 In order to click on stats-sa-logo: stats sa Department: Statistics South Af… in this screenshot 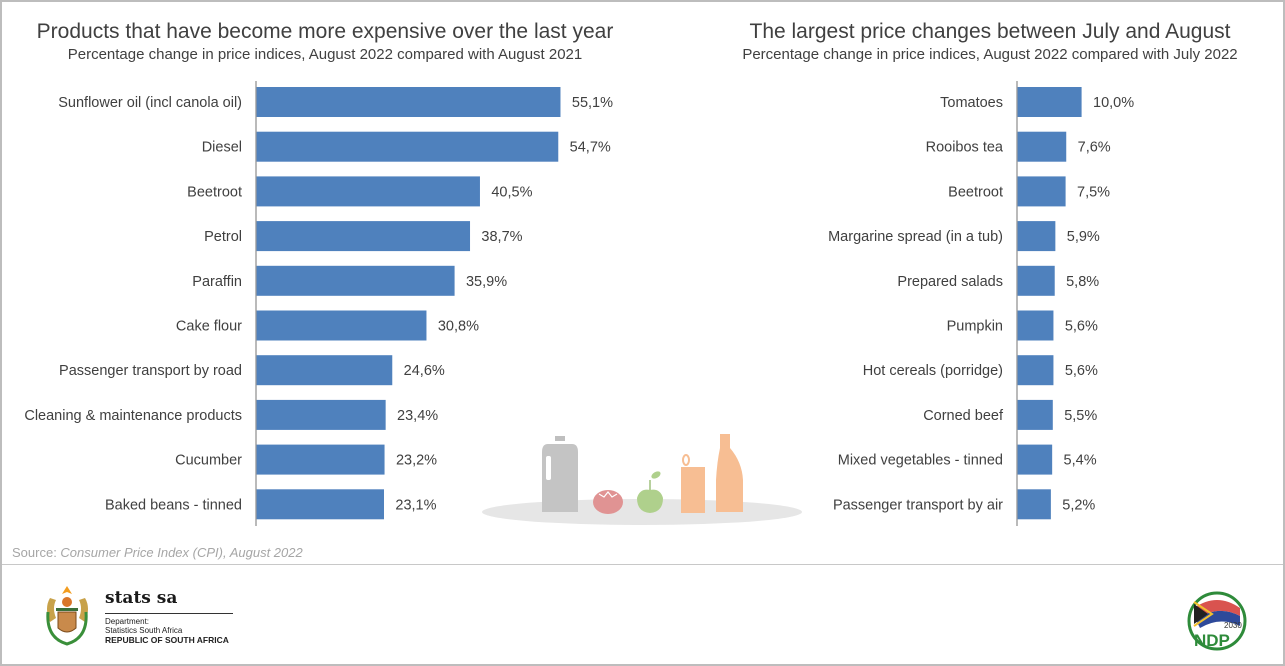, I will do `click(143, 615)`.